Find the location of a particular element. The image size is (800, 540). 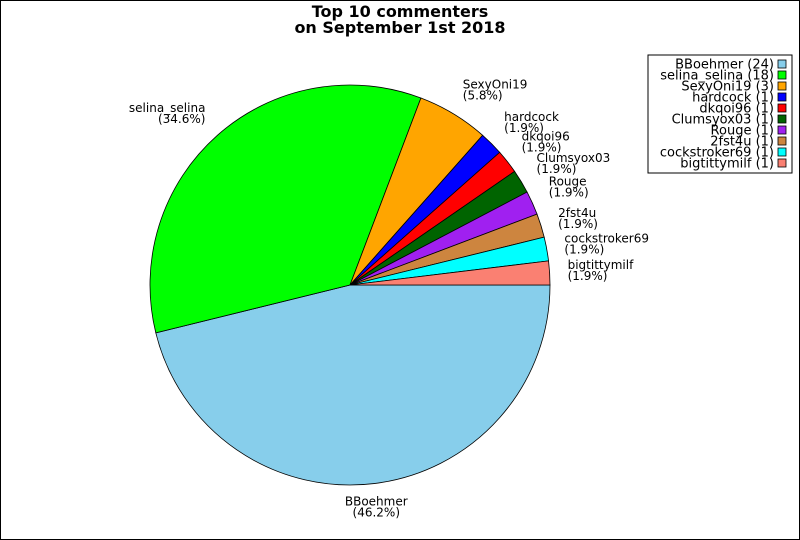

slice-bigtittymilf is located at coordinates (450, 273).